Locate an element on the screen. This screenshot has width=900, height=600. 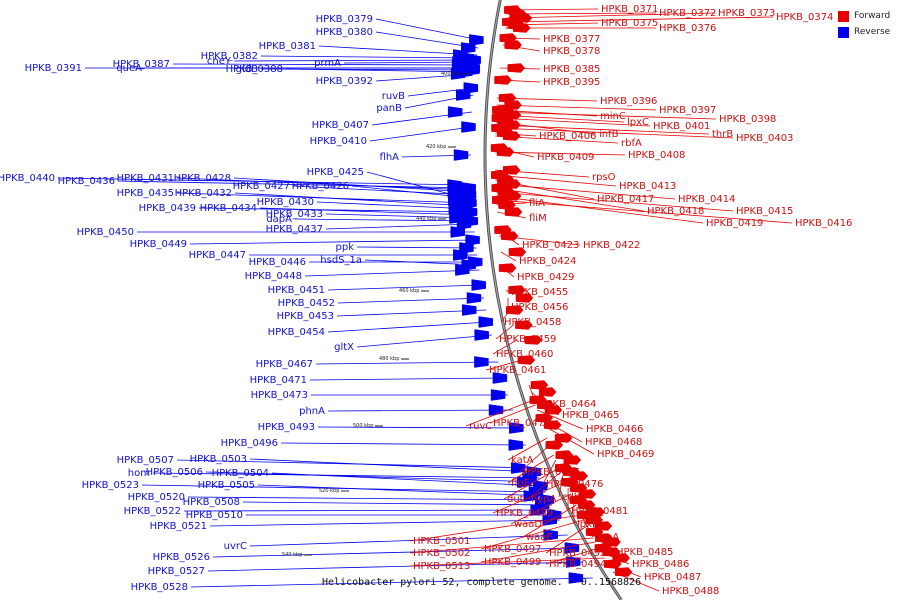
gene-label-hpkb_0452: HPKB_0452 is located at coordinates (306, 303).